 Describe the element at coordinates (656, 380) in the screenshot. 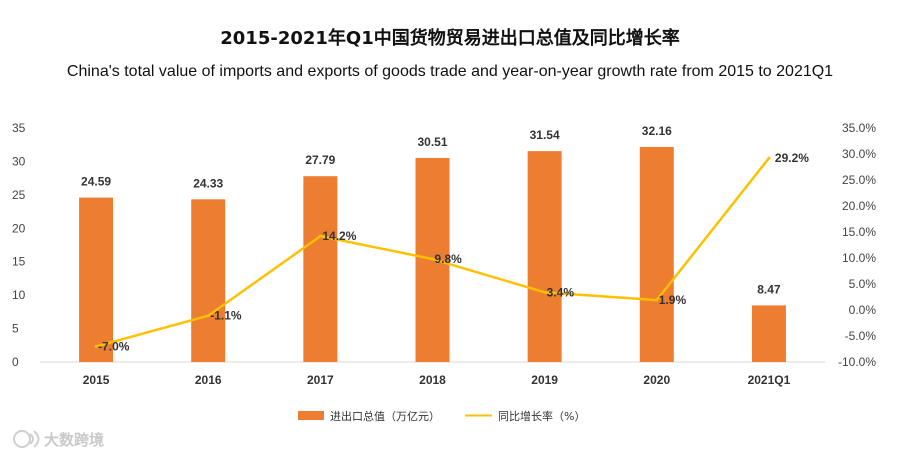

I see `x-tick-label: 2020` at that location.